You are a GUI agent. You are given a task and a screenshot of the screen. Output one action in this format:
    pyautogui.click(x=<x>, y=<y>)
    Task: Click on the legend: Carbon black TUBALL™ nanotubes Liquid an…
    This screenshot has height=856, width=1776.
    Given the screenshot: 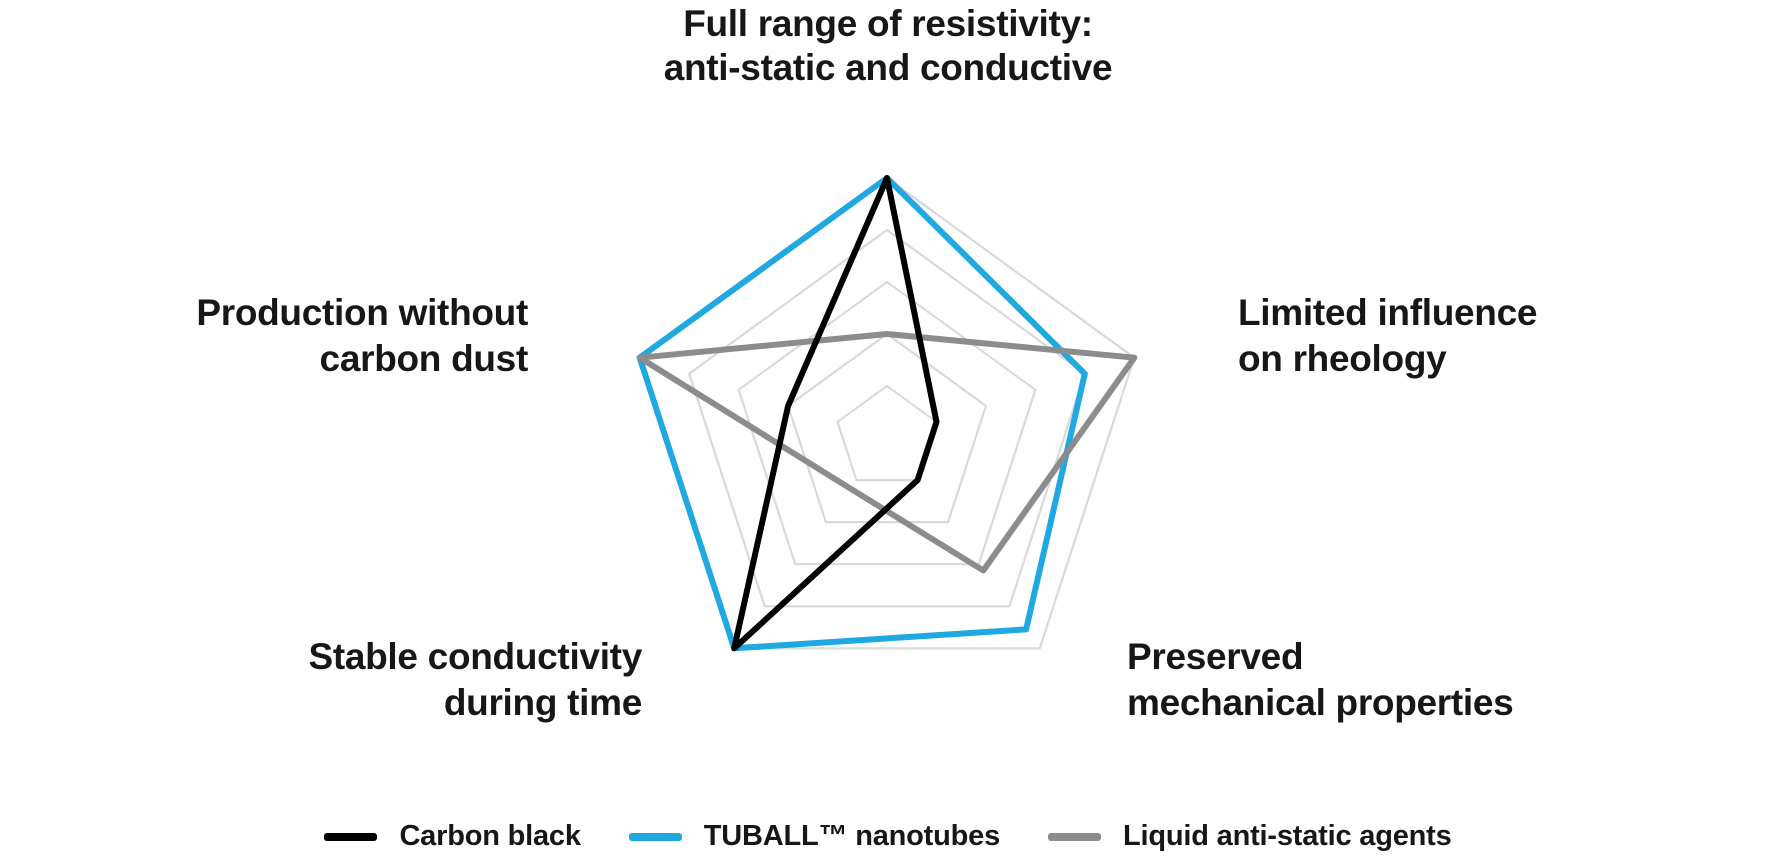 What is the action you would take?
    pyautogui.click(x=888, y=836)
    